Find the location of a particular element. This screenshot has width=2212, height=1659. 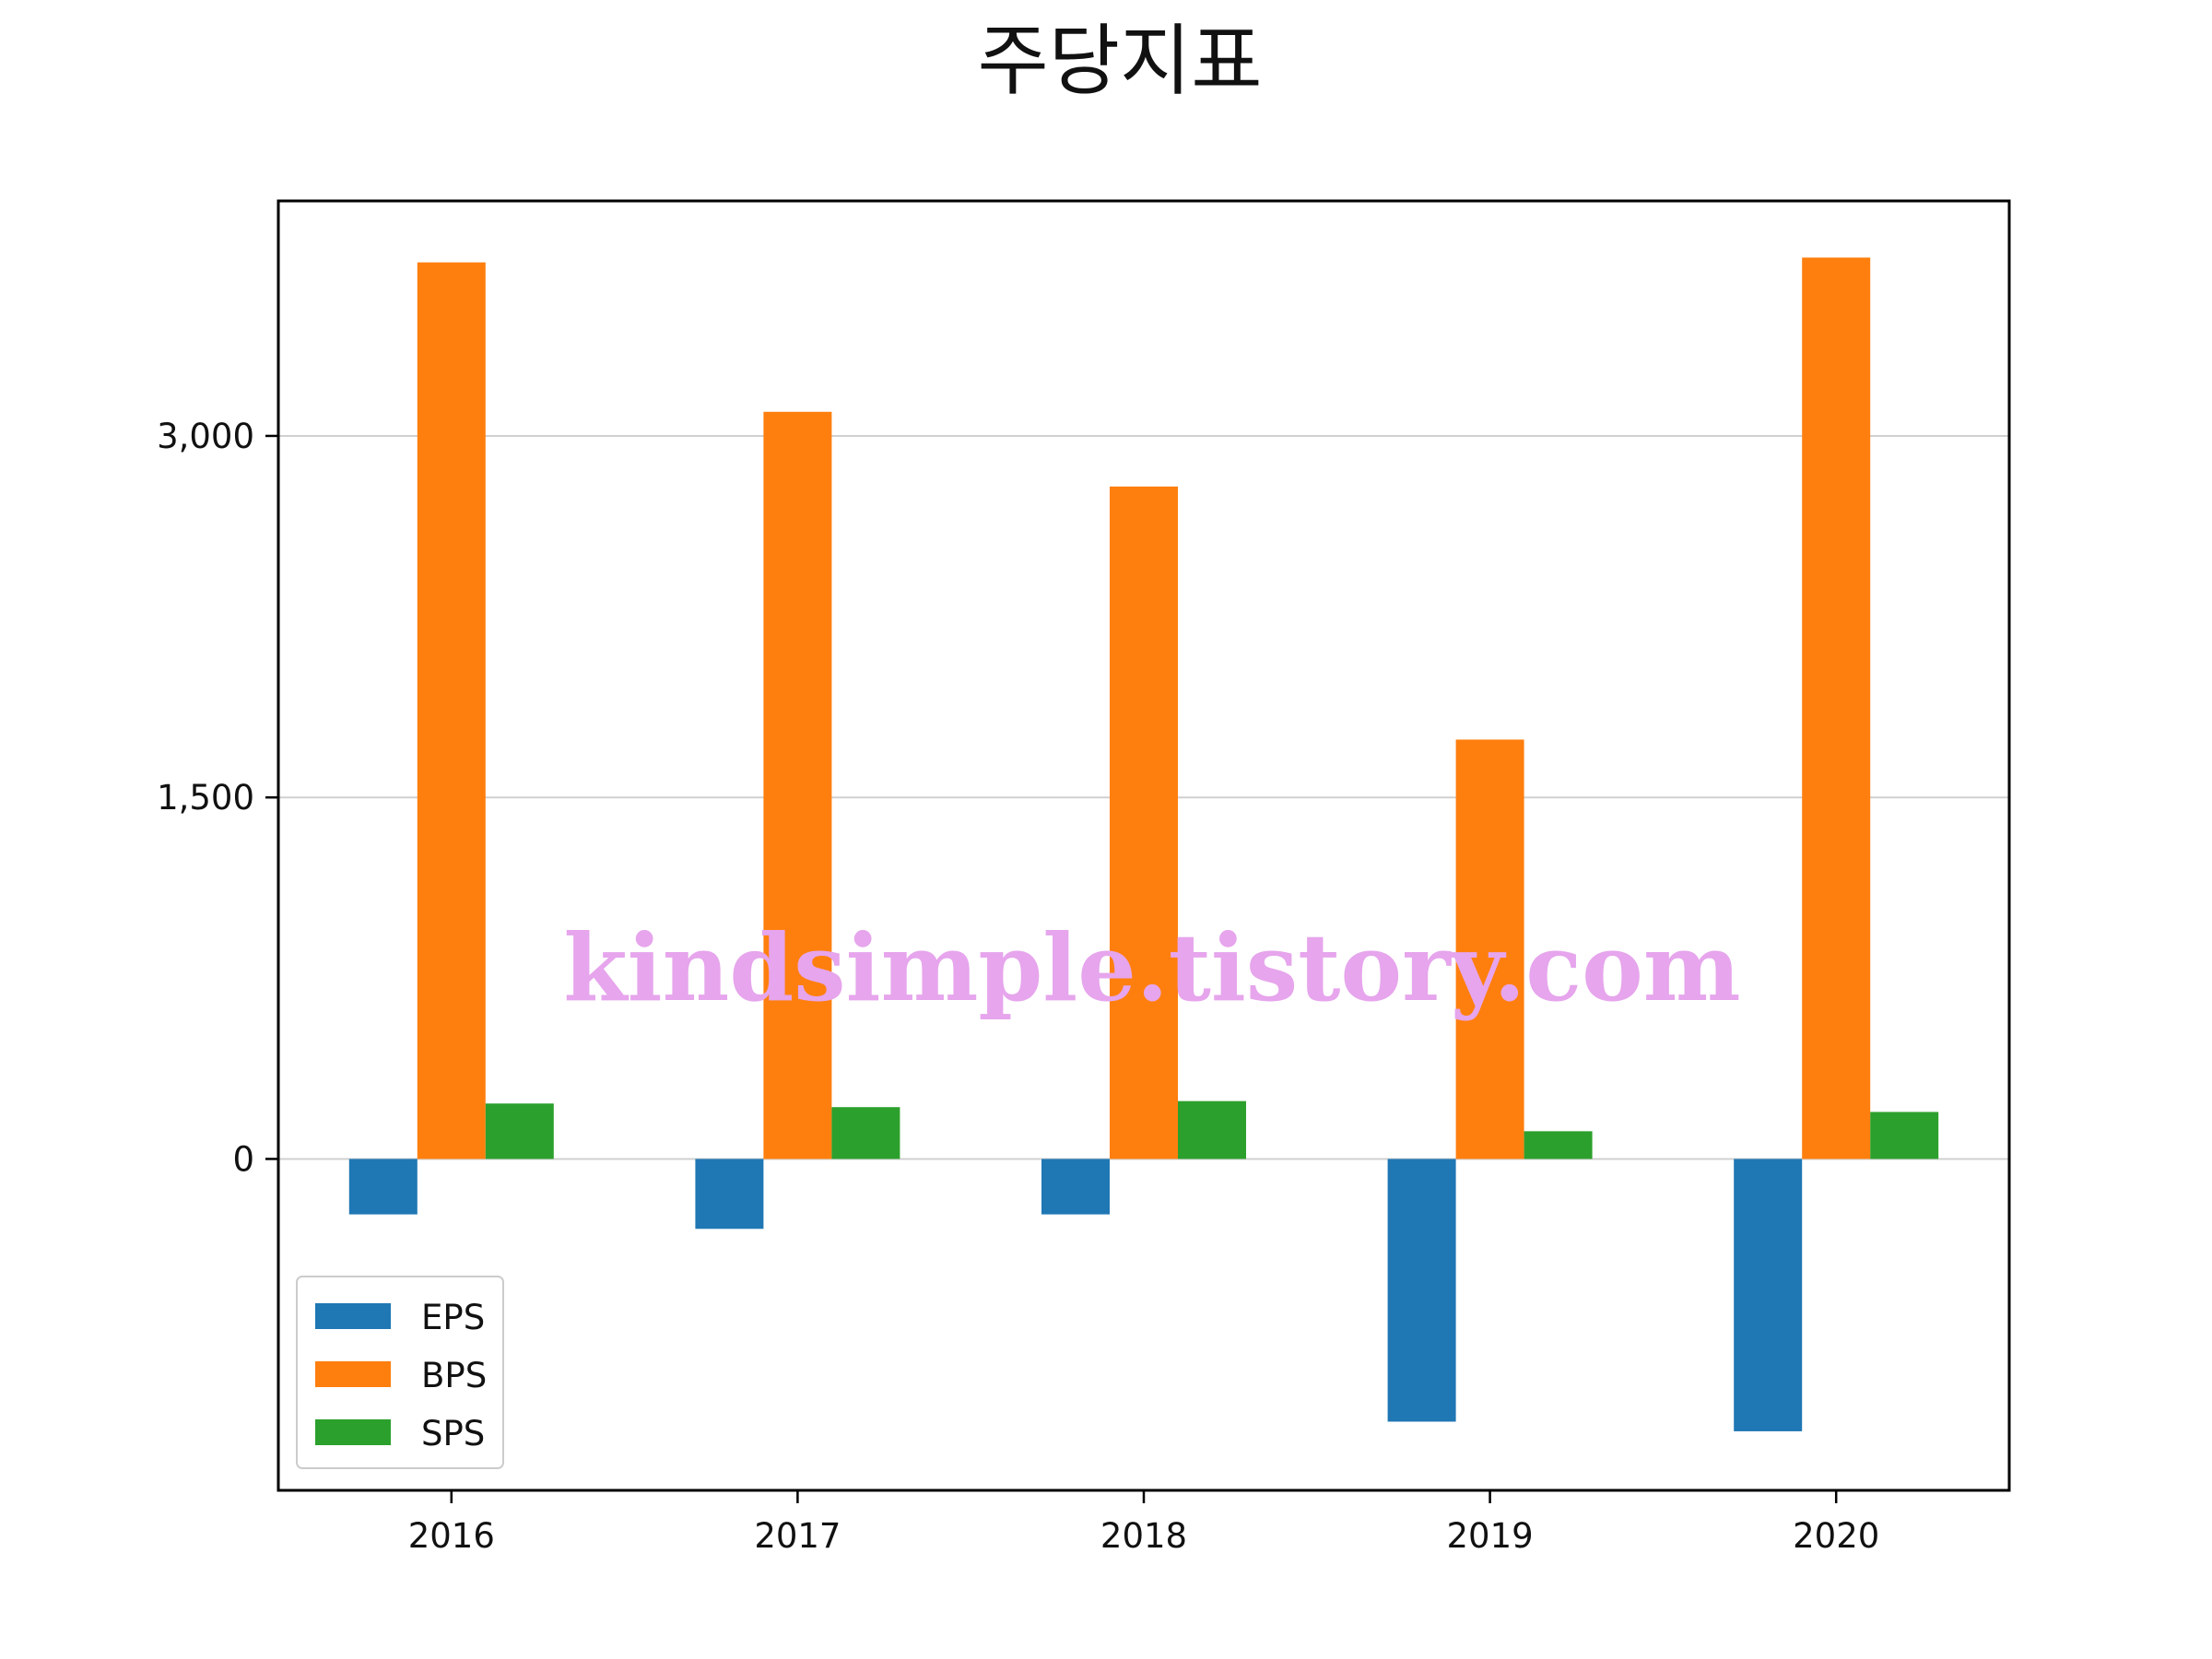

bar-eps-2019 is located at coordinates (1421, 1290).